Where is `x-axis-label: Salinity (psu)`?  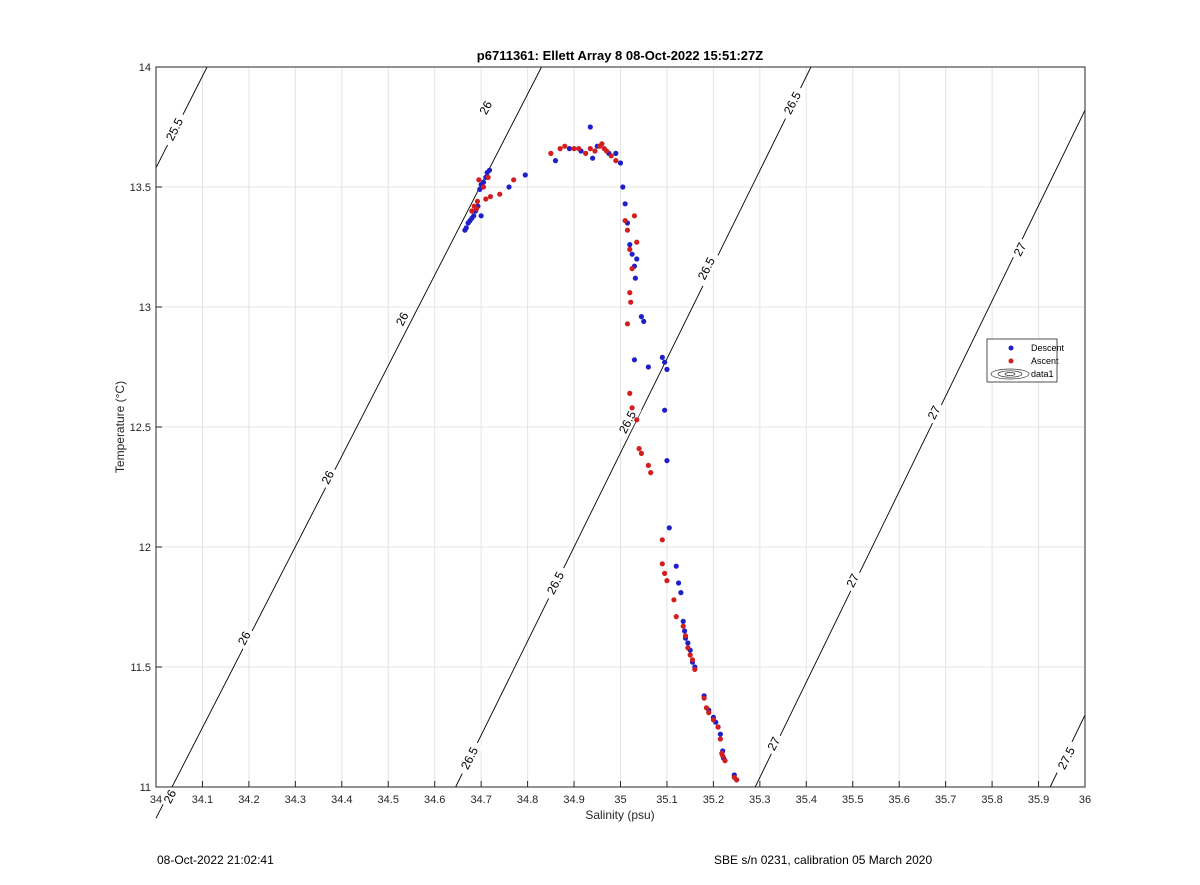 x-axis-label: Salinity (psu) is located at coordinates (619, 815).